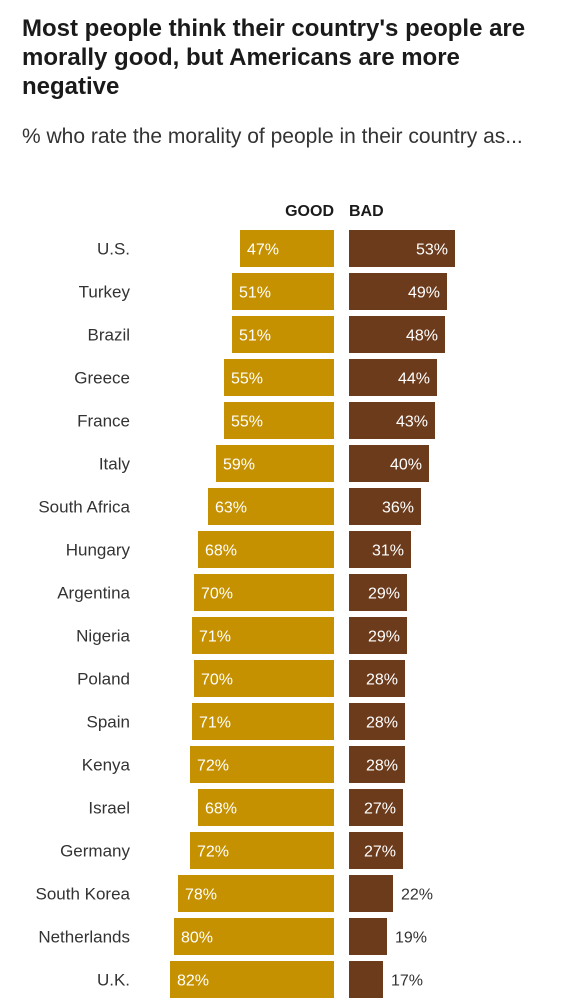 Image resolution: width=570 pixels, height=1000 pixels. I want to click on category-label: Netherlands, so click(84, 937).